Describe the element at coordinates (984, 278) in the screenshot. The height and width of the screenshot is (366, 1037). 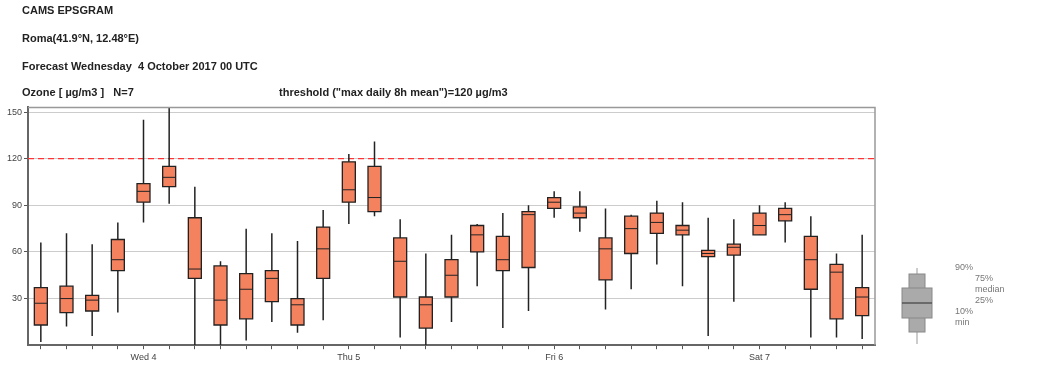
I see `text: 75%` at that location.